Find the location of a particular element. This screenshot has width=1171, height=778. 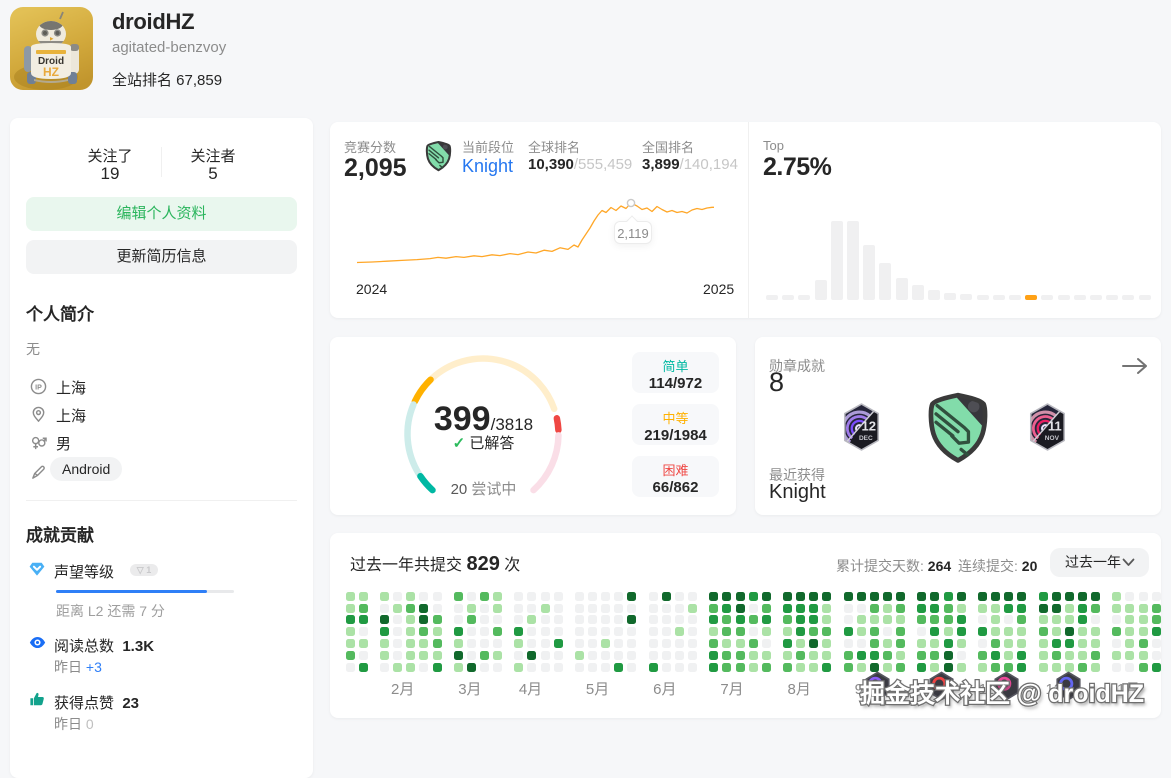

svg-text: NOV is located at coordinates (1052, 438).